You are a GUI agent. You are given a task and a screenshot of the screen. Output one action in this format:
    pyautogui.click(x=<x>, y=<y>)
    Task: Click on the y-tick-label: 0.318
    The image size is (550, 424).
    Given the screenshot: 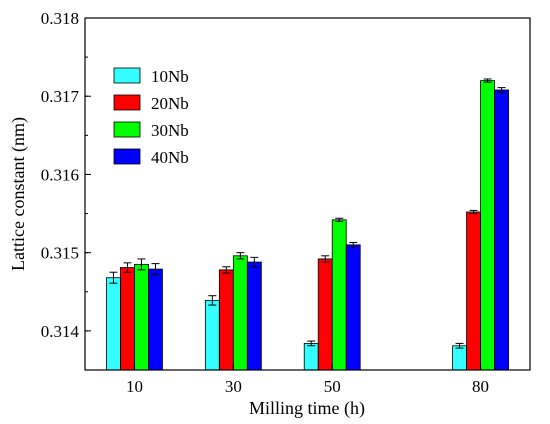 What is the action you would take?
    pyautogui.click(x=60, y=18)
    